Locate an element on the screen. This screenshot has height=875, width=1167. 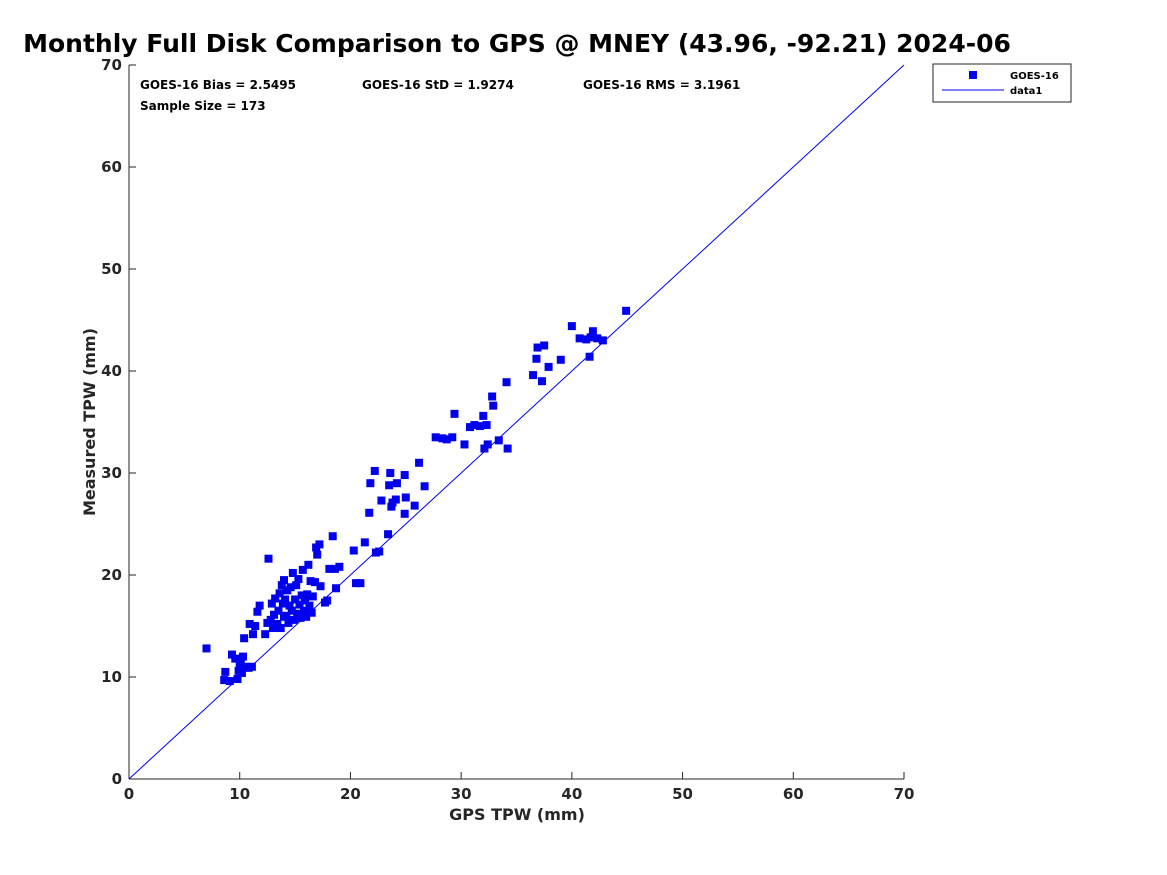
y-tick-label: 30 is located at coordinates (111, 473).